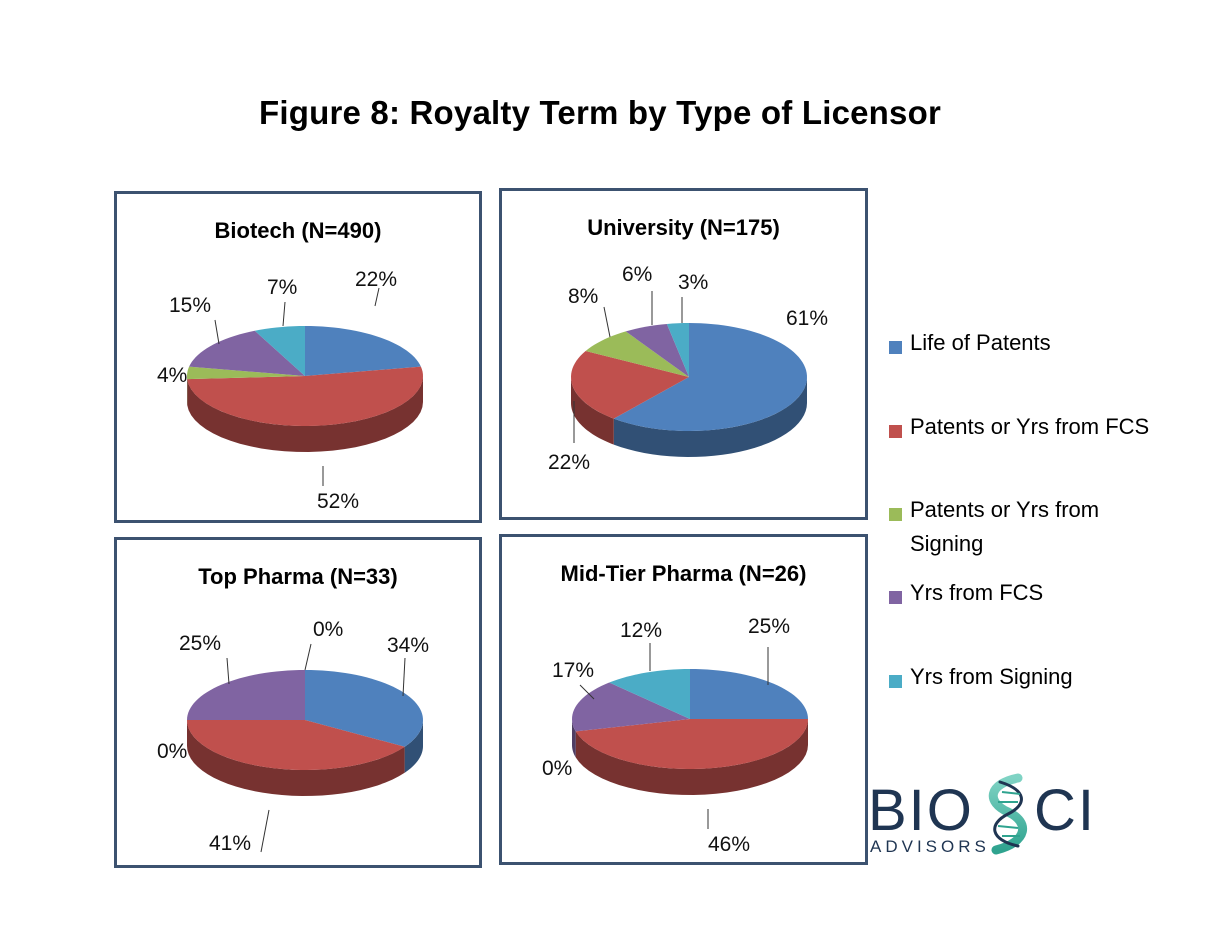 The image size is (1210, 935). What do you see at coordinates (200, 643) in the screenshot?
I see `data-label-yrs-from-fcs: 25%` at bounding box center [200, 643].